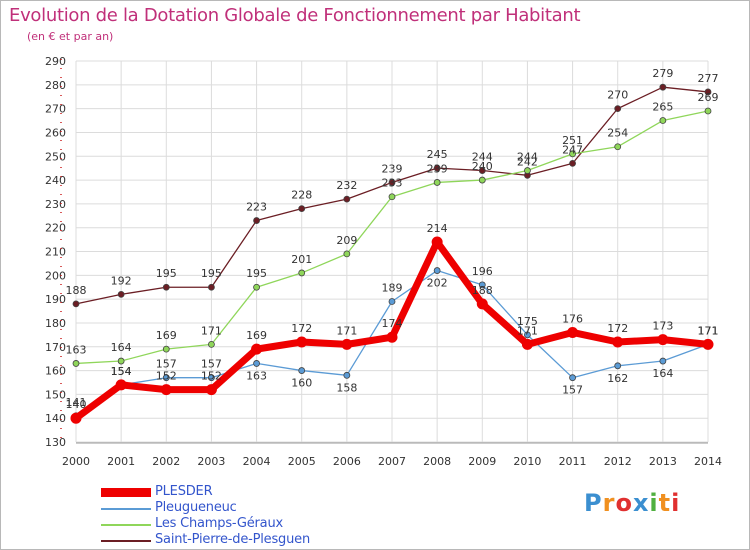 This screenshot has width=750, height=550. I want to click on y-tick-label: 140, so click(55, 418).